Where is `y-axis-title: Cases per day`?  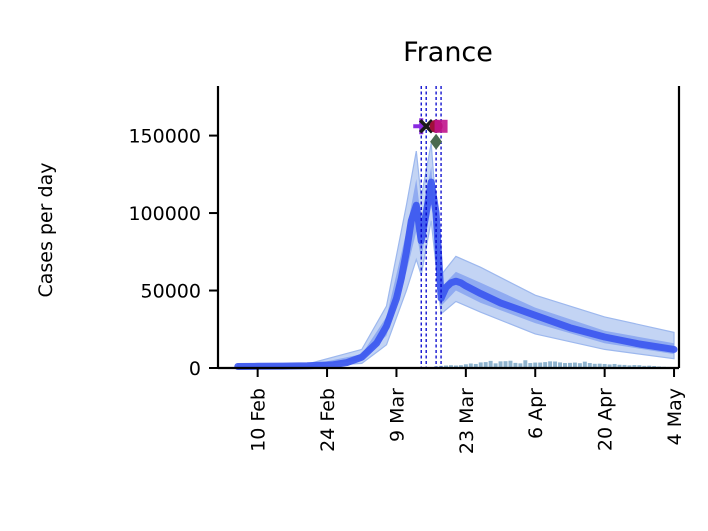 y-axis-title: Cases per day is located at coordinates (46, 230).